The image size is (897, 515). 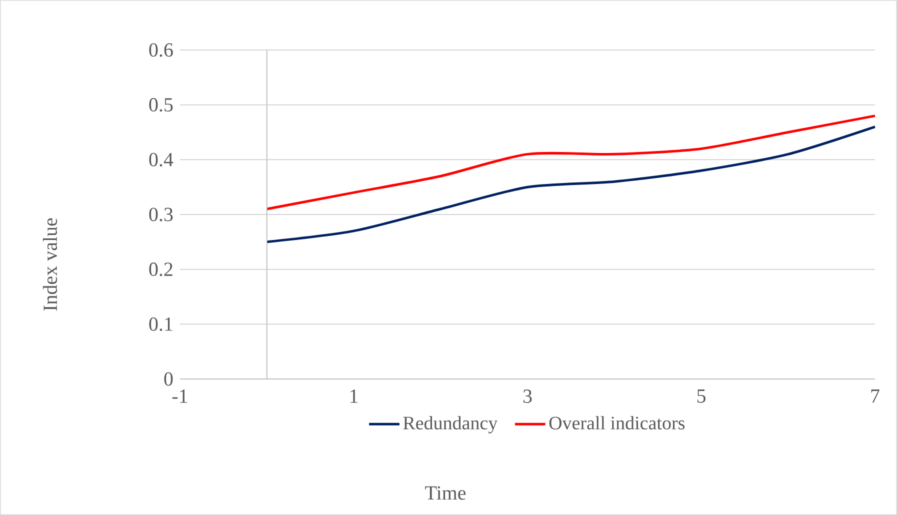 I want to click on y-tick-label: 0.5, so click(x=161, y=105).